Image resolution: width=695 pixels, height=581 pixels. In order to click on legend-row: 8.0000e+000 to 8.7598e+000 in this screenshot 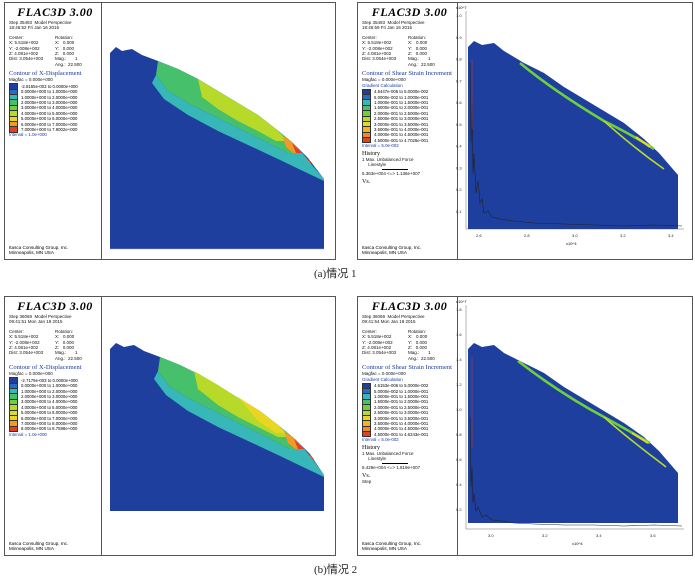, I will do `click(55, 429)`.